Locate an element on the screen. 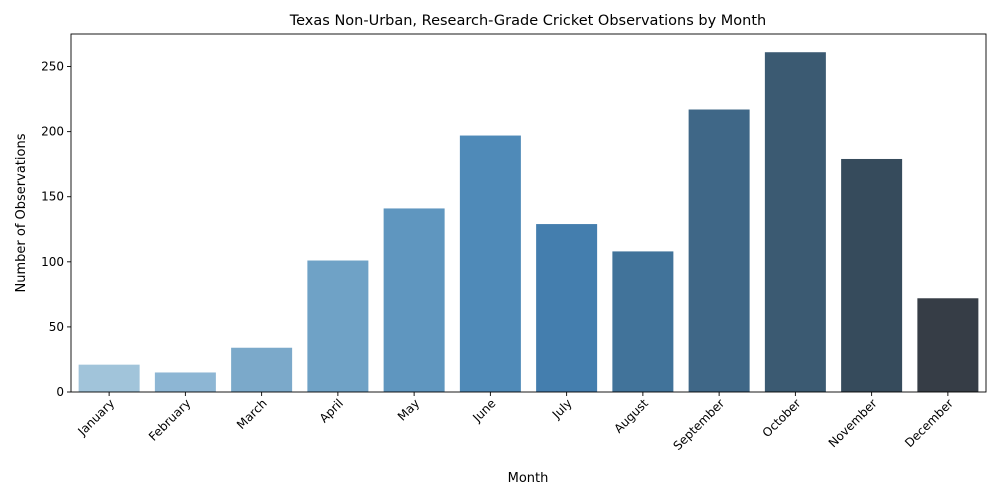 This screenshot has height=504, width=1000. y-axis-label: Number of Observations is located at coordinates (21, 212).